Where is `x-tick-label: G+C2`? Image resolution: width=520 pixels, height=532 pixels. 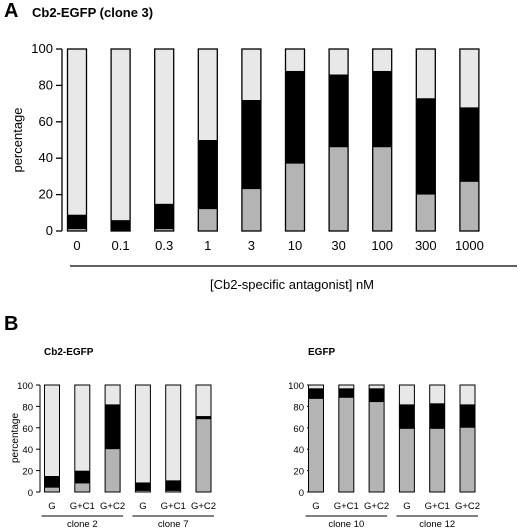 x-tick-label: G+C2 is located at coordinates (112, 506).